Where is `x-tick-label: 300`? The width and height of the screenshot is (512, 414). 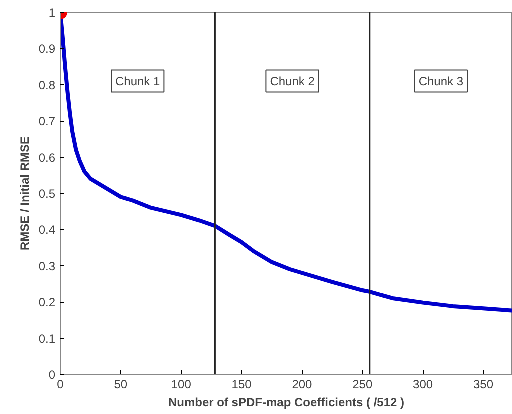
x-tick-label: 300 is located at coordinates (423, 385).